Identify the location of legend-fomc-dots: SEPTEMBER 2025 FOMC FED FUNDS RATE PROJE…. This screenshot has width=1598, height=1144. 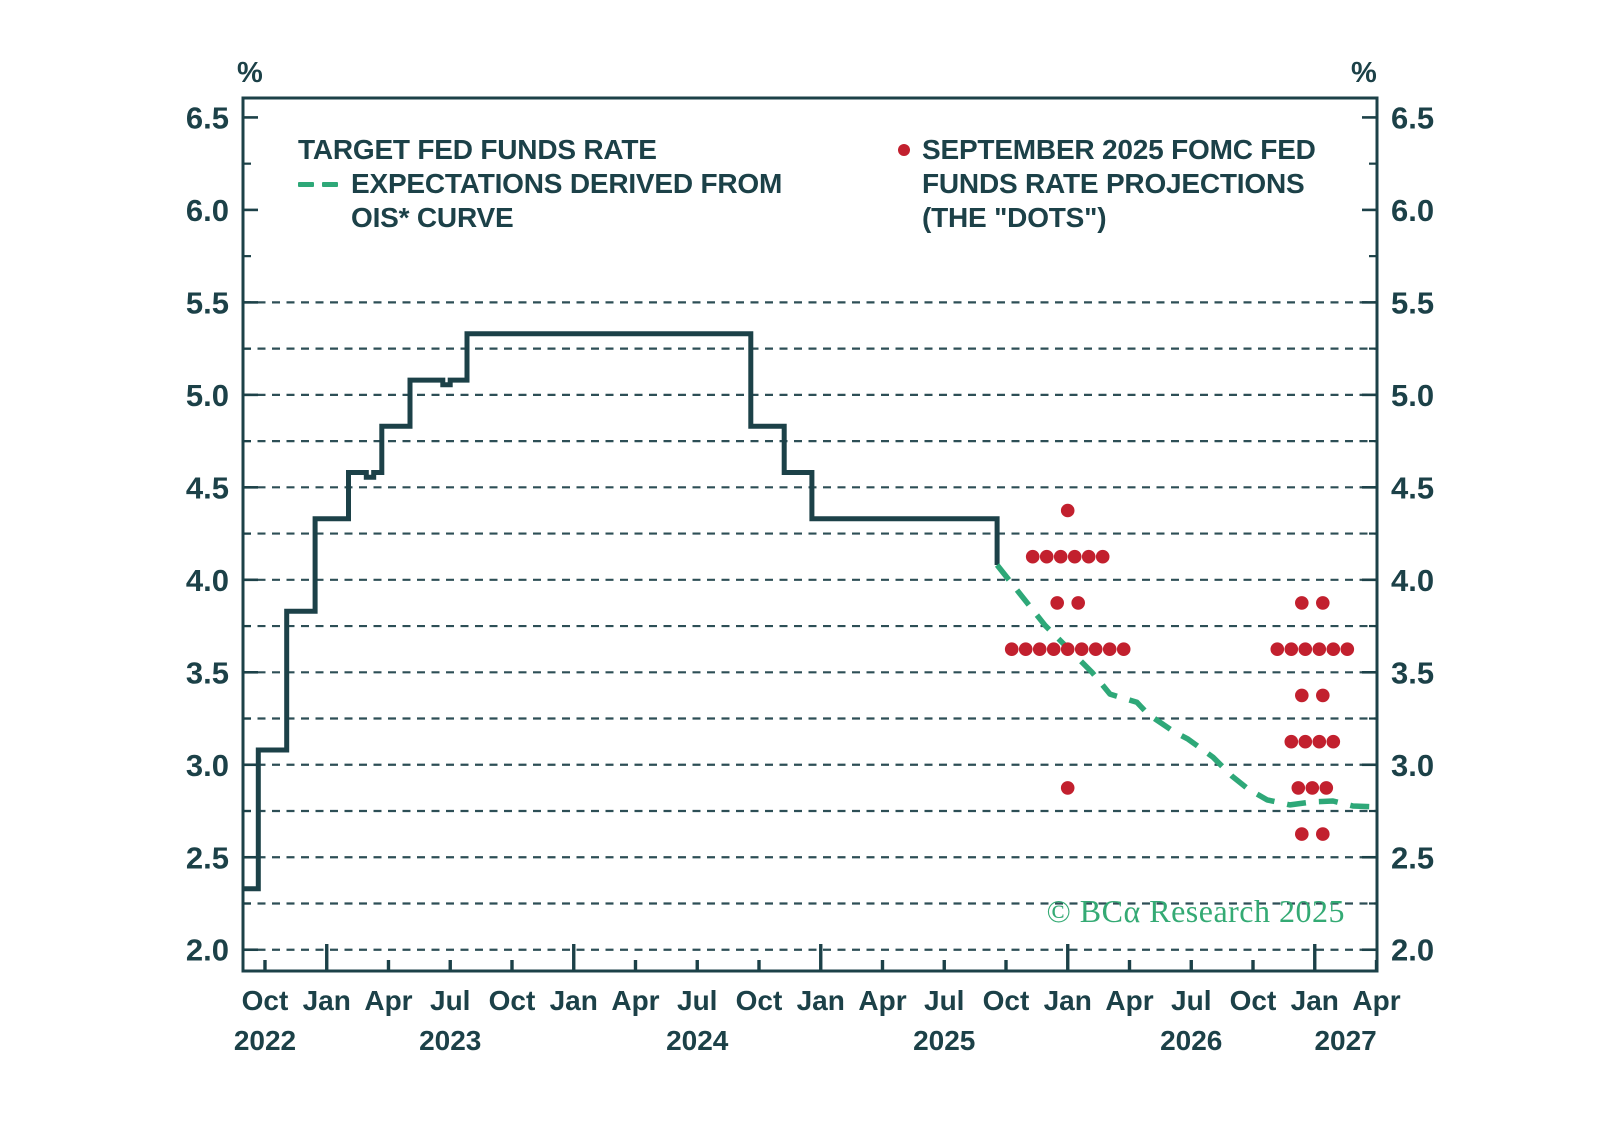
(1107, 184).